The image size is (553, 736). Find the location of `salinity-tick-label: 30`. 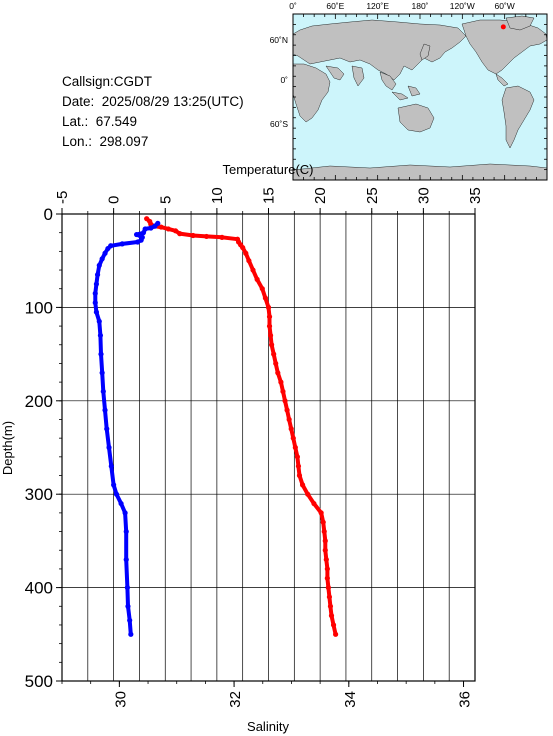

salinity-tick-label: 30 is located at coordinates (120, 699).